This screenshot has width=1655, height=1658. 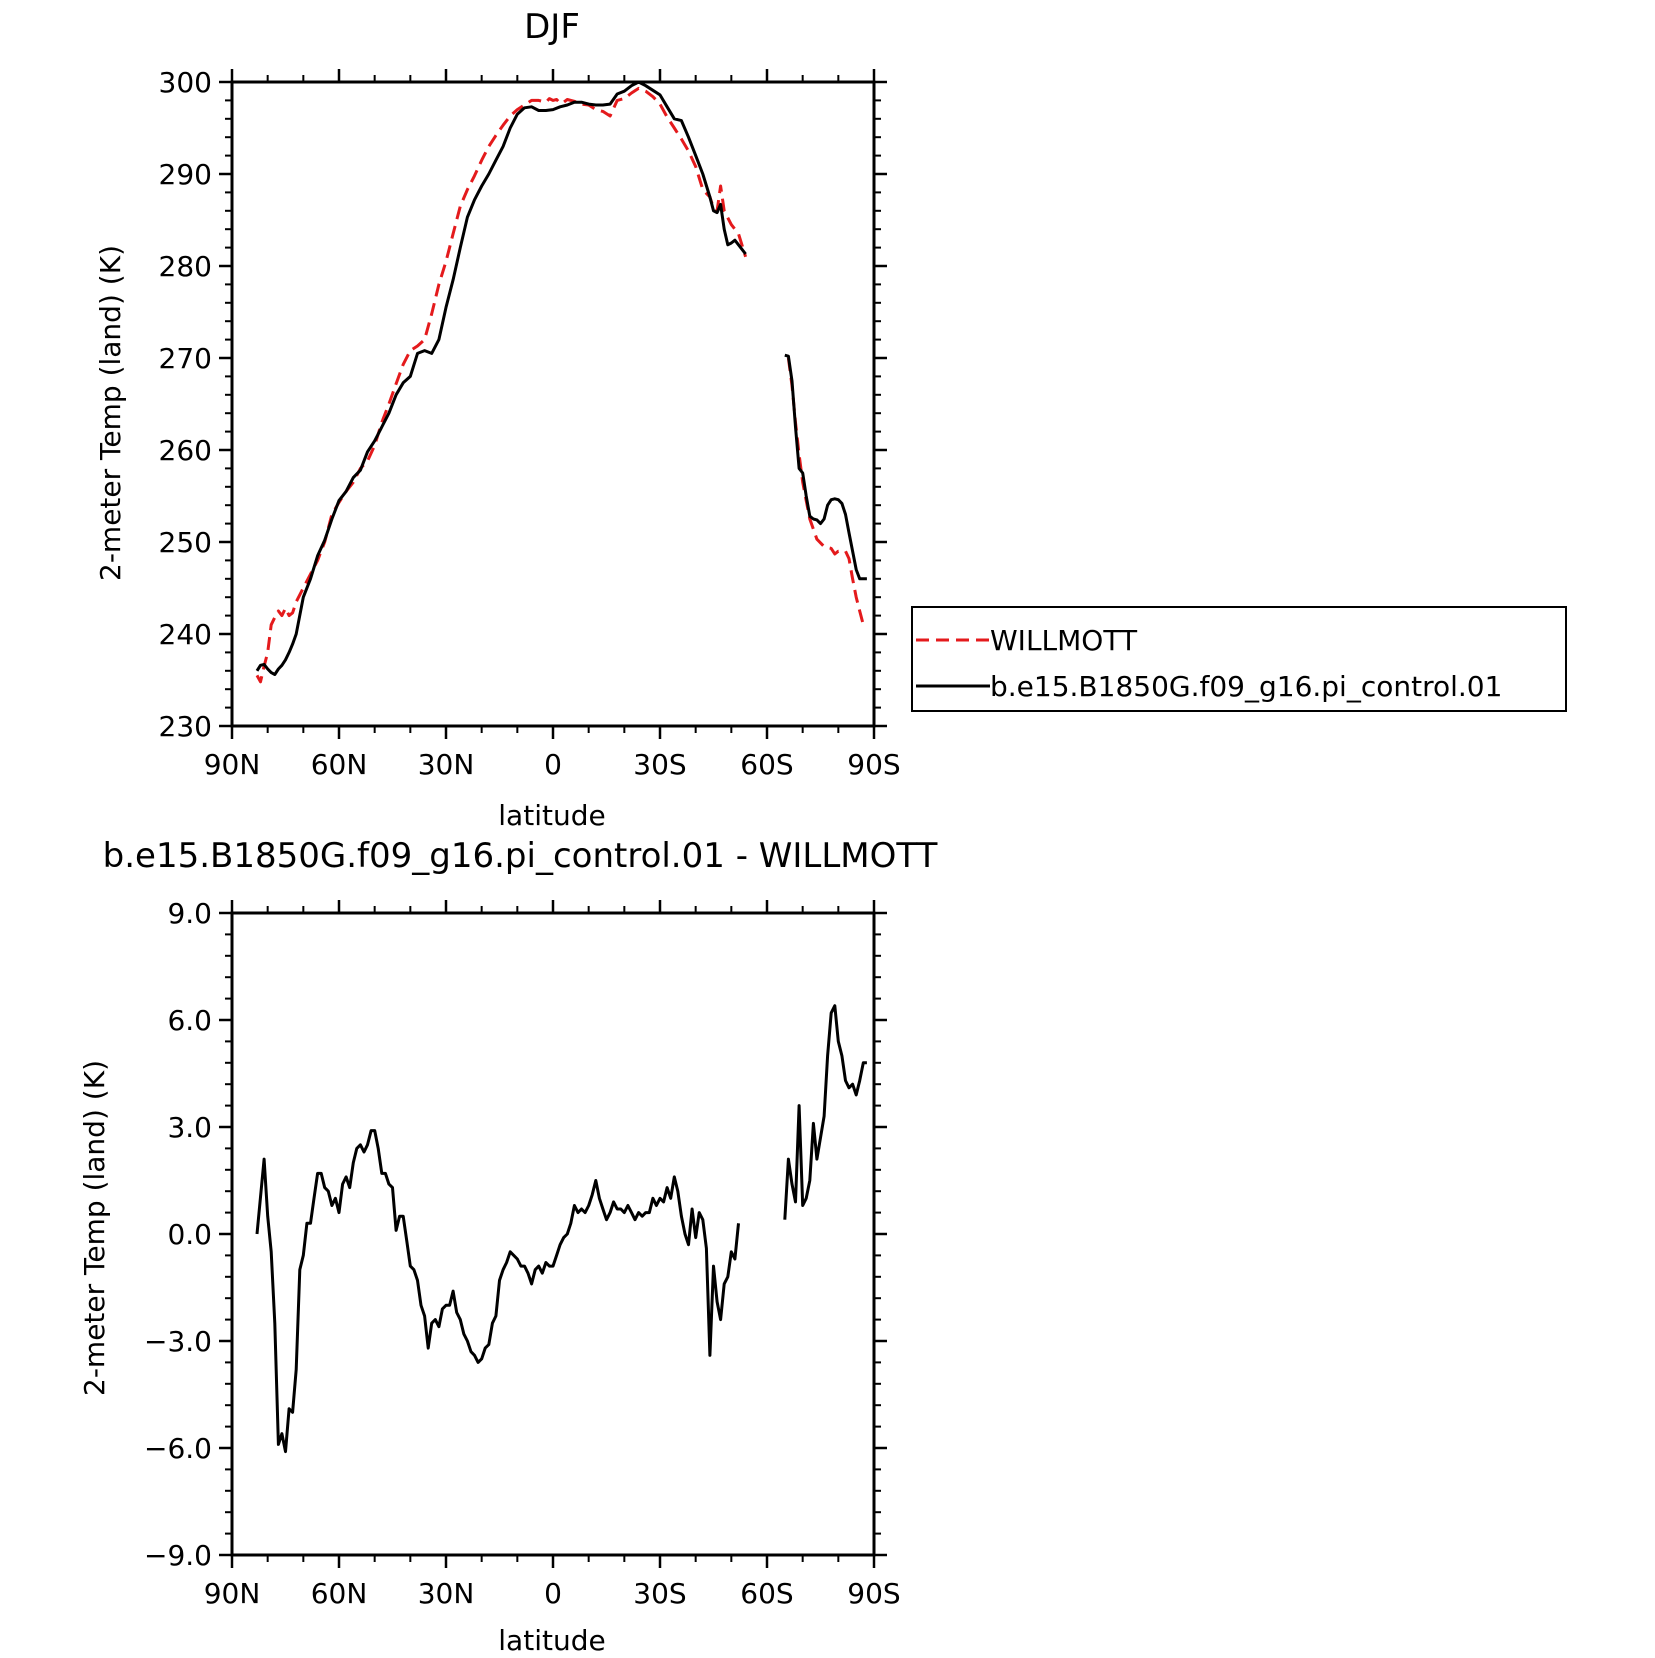 I want to click on top-chart-y-tick-label: 230, so click(x=185, y=726).